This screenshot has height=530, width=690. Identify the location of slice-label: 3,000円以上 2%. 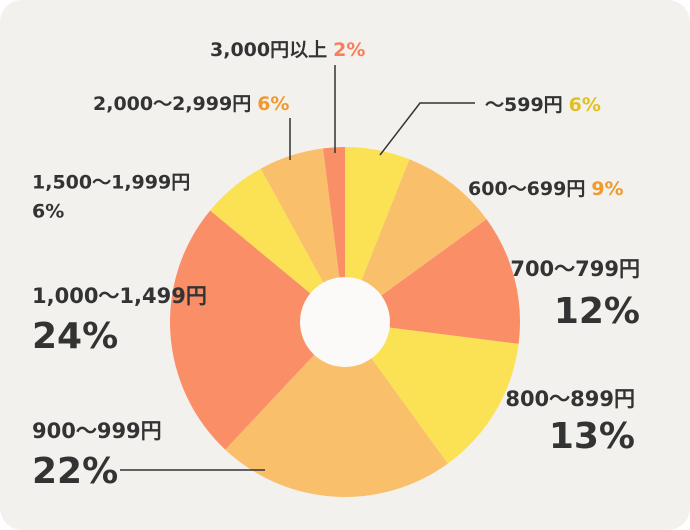
(287, 50).